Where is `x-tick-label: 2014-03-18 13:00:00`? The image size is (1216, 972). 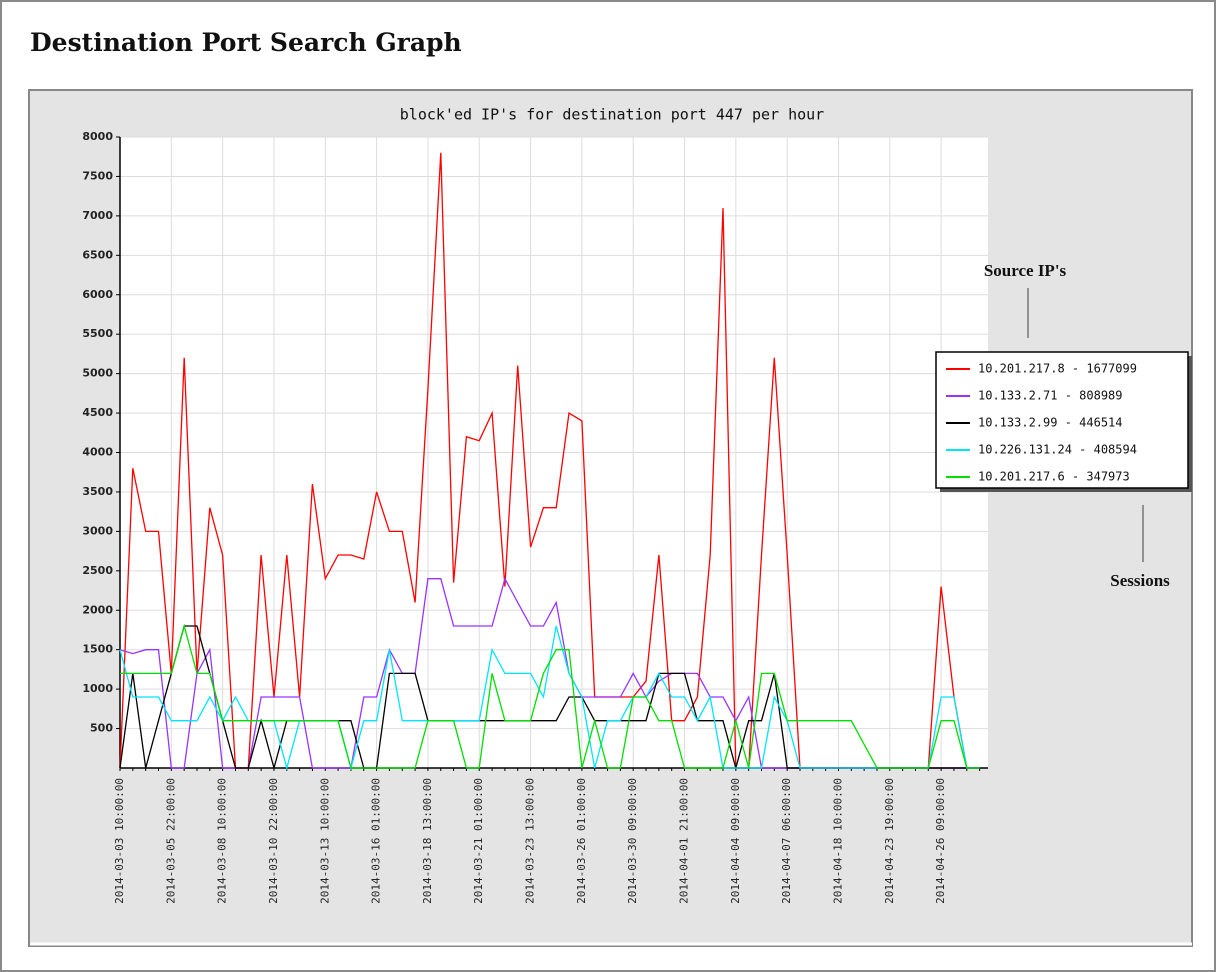 x-tick-label: 2014-03-18 13:00:00 is located at coordinates (427, 841).